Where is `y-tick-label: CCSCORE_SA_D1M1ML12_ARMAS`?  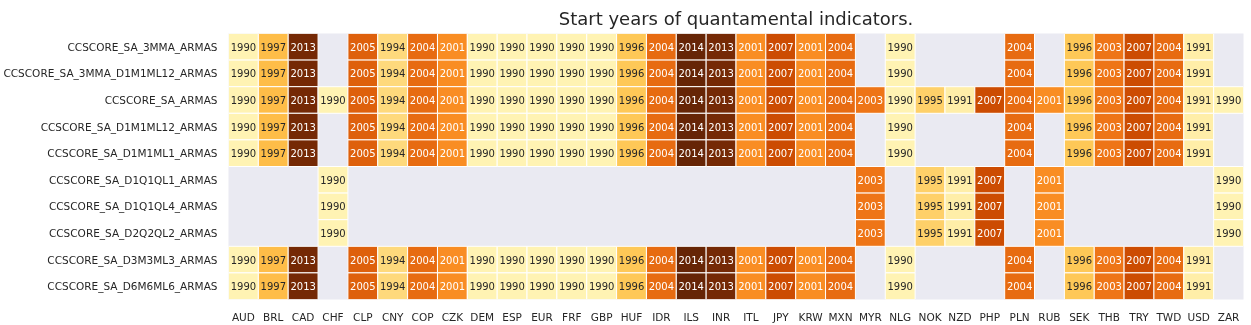
y-tick-label: CCSCORE_SA_D1M1ML12_ARMAS is located at coordinates (129, 127).